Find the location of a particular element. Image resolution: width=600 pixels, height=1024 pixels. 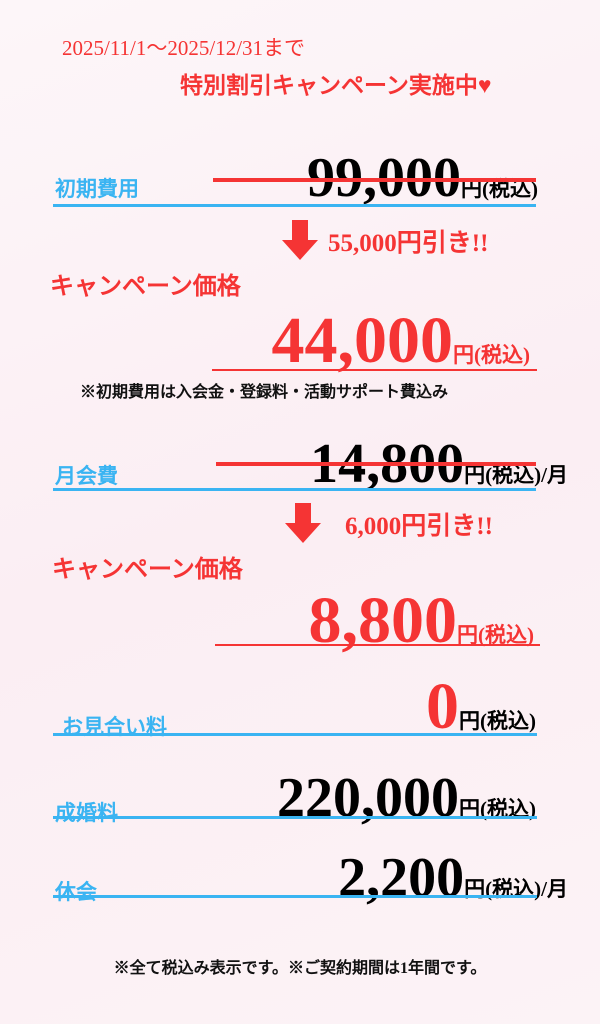

initial-underline is located at coordinates (294, 205).